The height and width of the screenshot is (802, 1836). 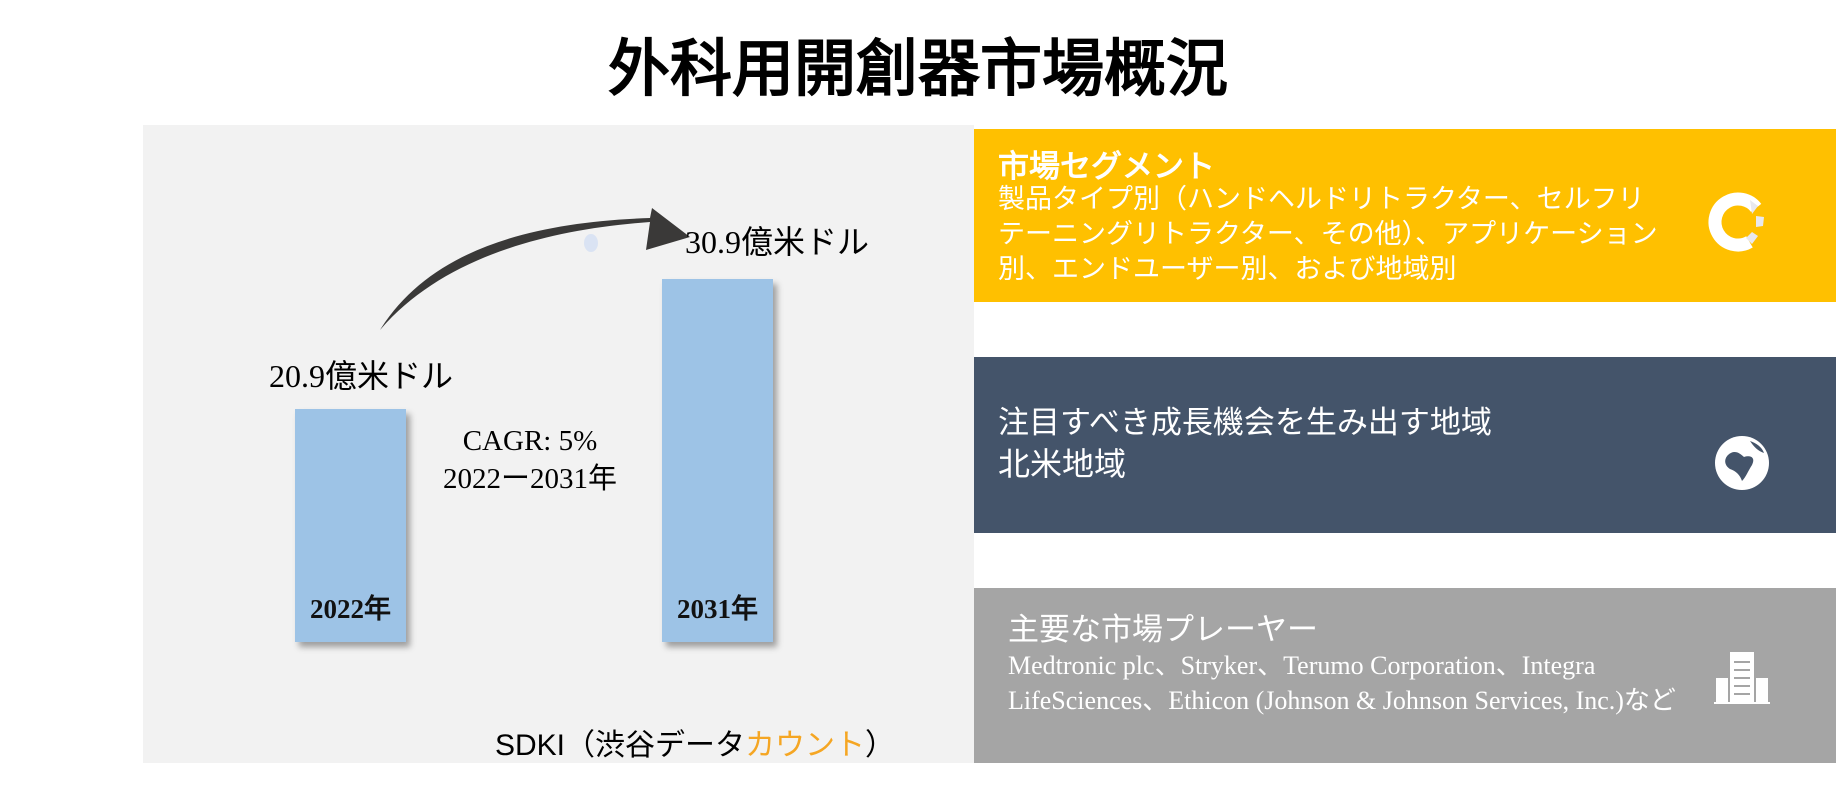 I want to click on region-heading: 注目すべき成長機会を生み出す地域, so click(x=1245, y=422).